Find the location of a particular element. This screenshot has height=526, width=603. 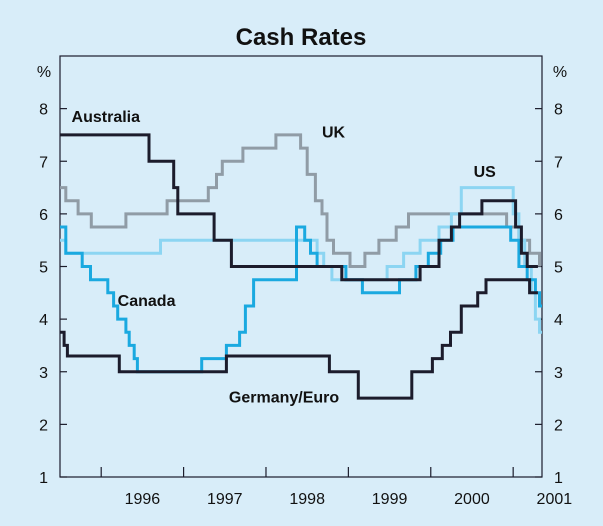

series-label-canada: Canada is located at coordinates (147, 301).